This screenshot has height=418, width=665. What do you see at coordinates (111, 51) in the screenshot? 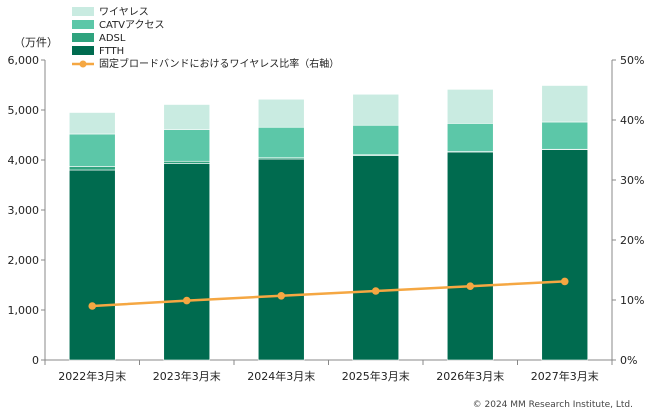
I see `legend-label: FTTH` at bounding box center [111, 51].